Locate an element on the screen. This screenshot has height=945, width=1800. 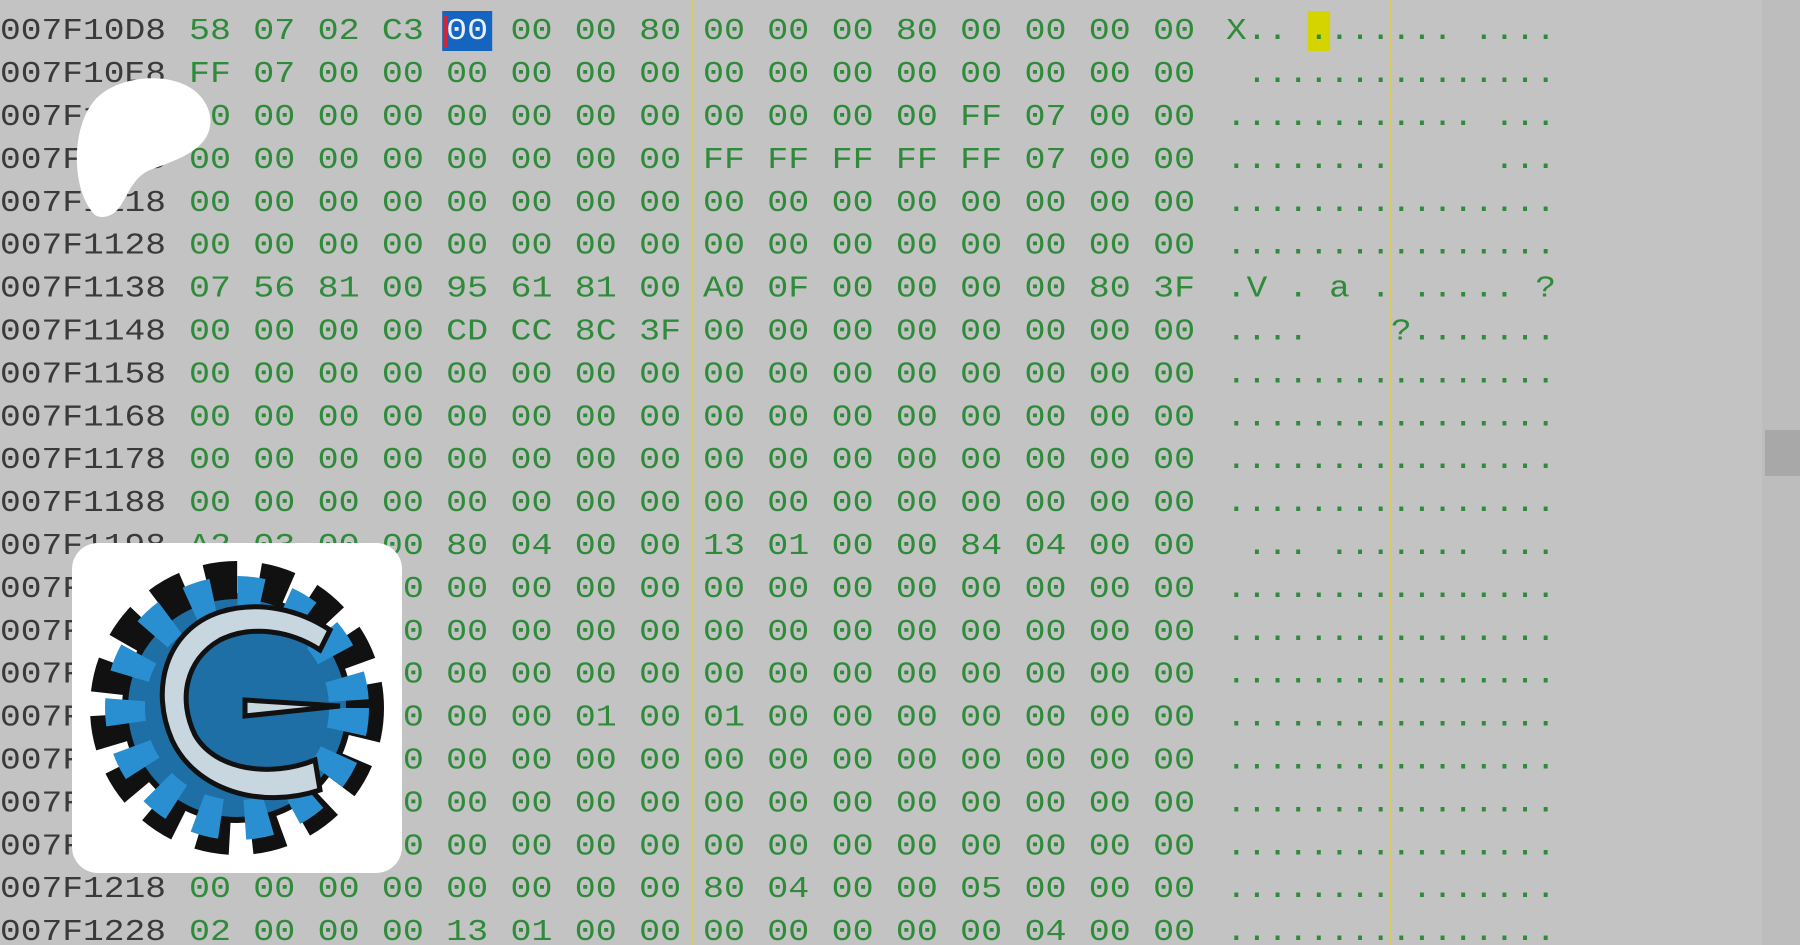
caret is located at coordinates (446, 31).